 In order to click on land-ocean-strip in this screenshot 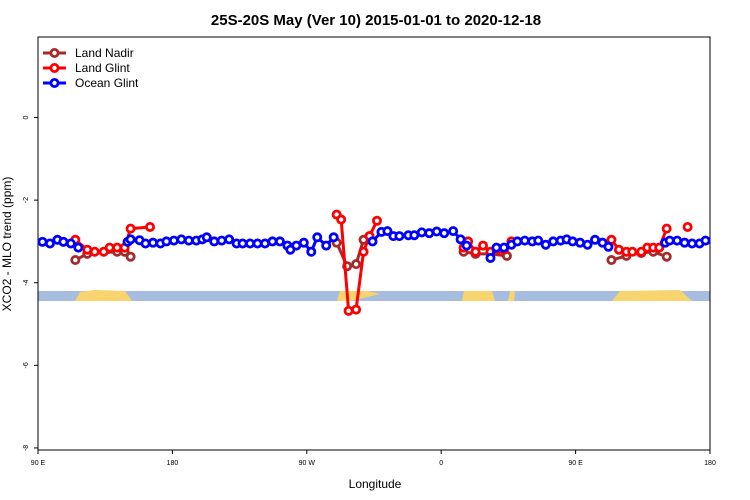, I will do `click(374, 295)`.